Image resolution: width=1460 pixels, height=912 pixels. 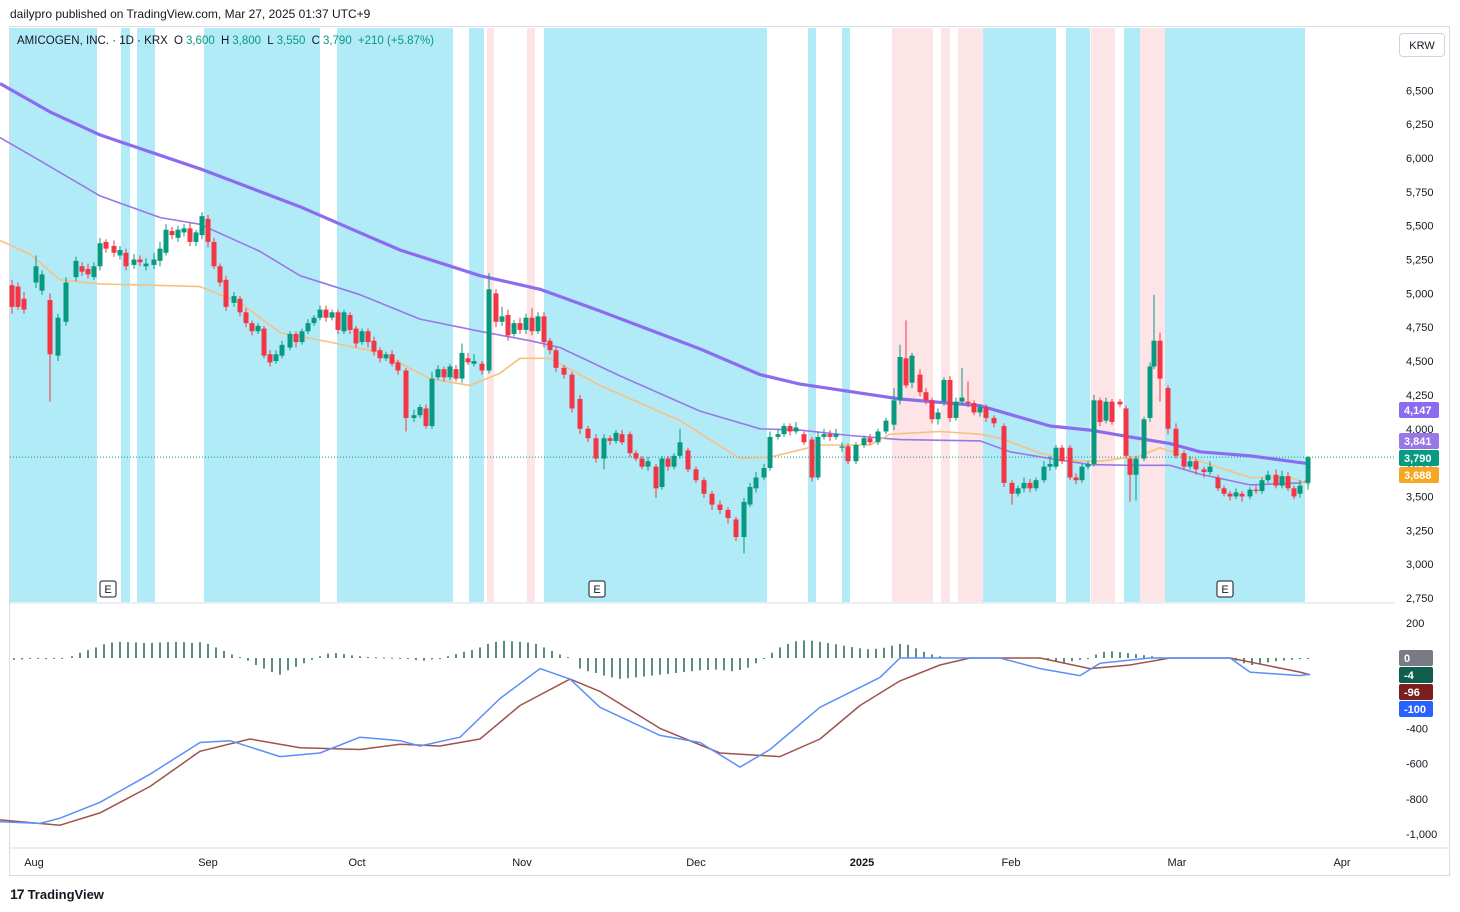 I want to click on symbol-label: AMICOGEN, INC. · 1D · KRX, so click(x=92, y=41).